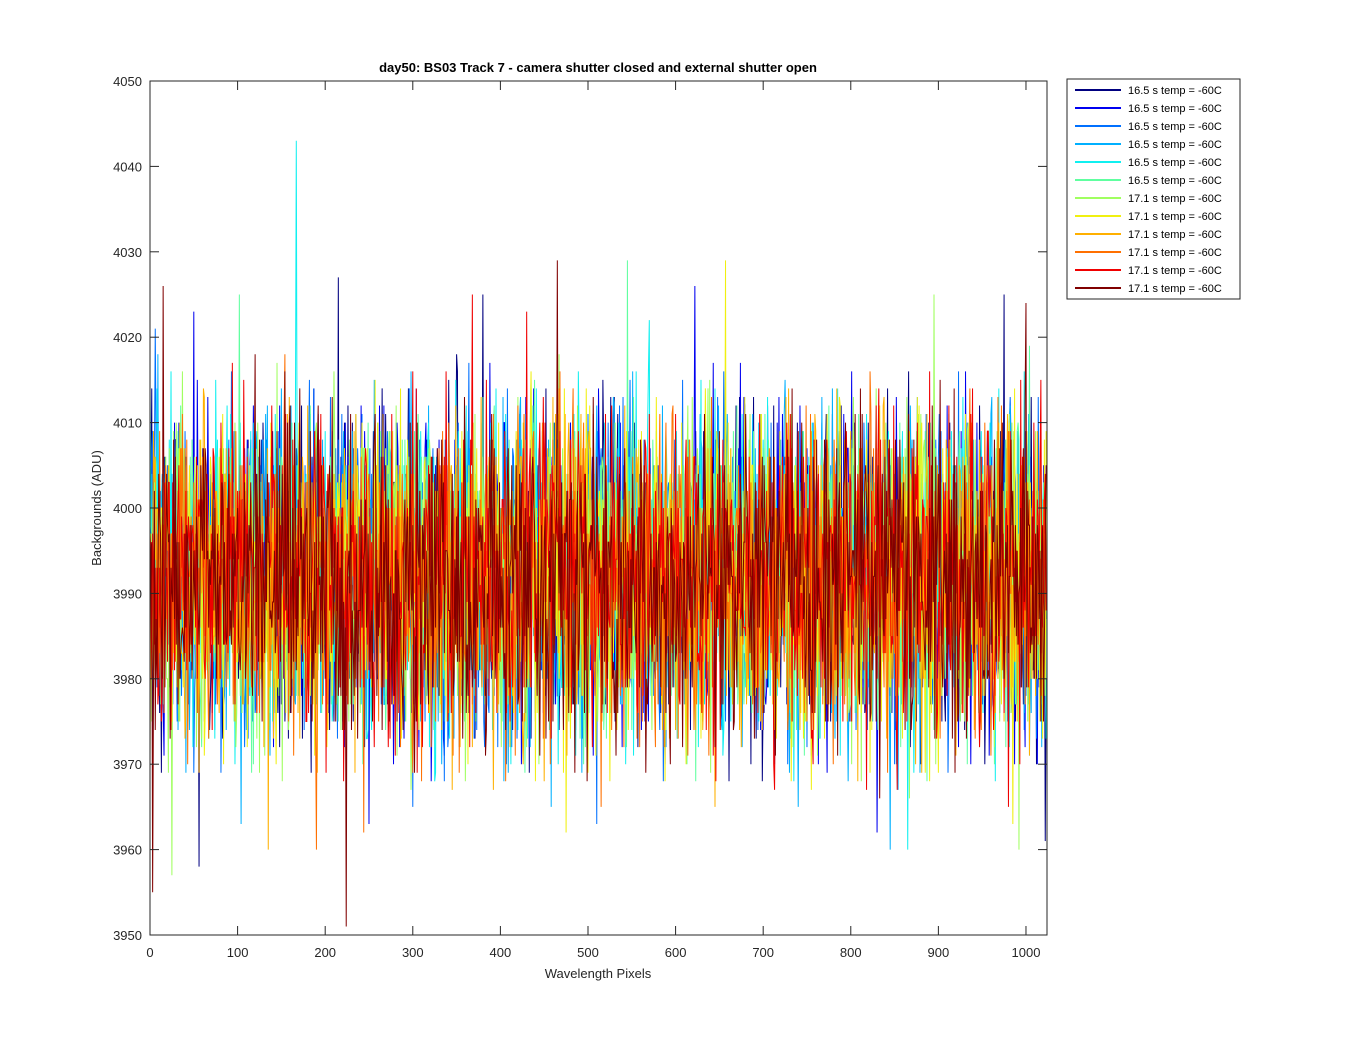  What do you see at coordinates (127, 935) in the screenshot?
I see `y-tick-label: 3950` at bounding box center [127, 935].